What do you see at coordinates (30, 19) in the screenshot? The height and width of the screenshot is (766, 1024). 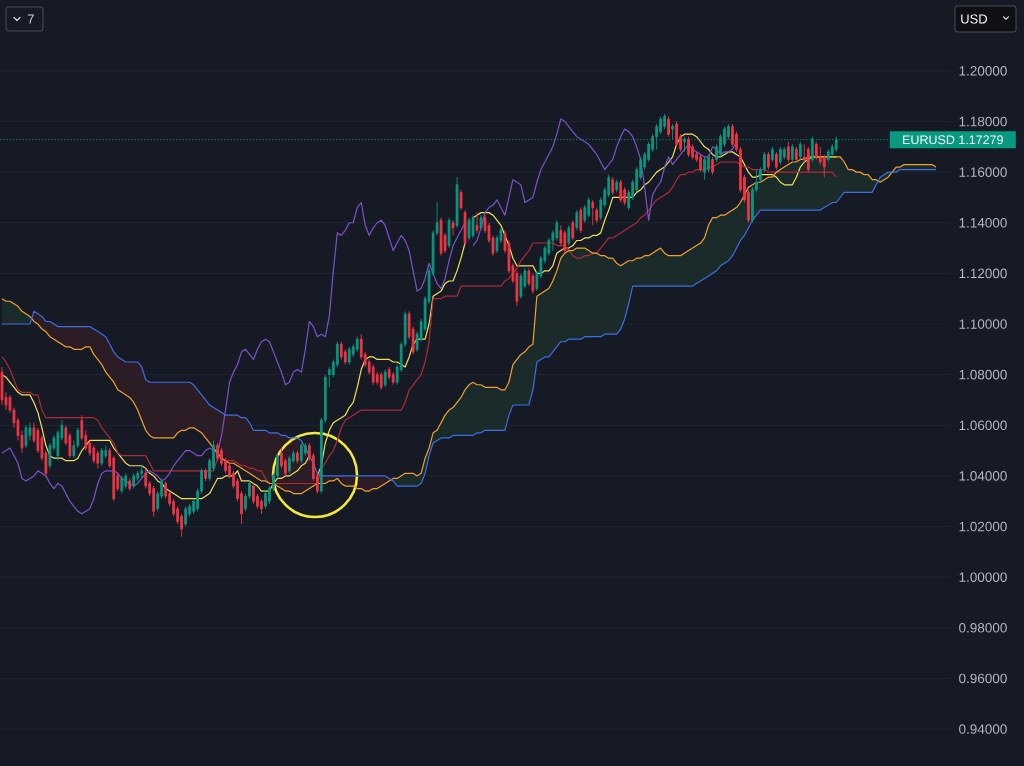 I see `annotation: 7` at bounding box center [30, 19].